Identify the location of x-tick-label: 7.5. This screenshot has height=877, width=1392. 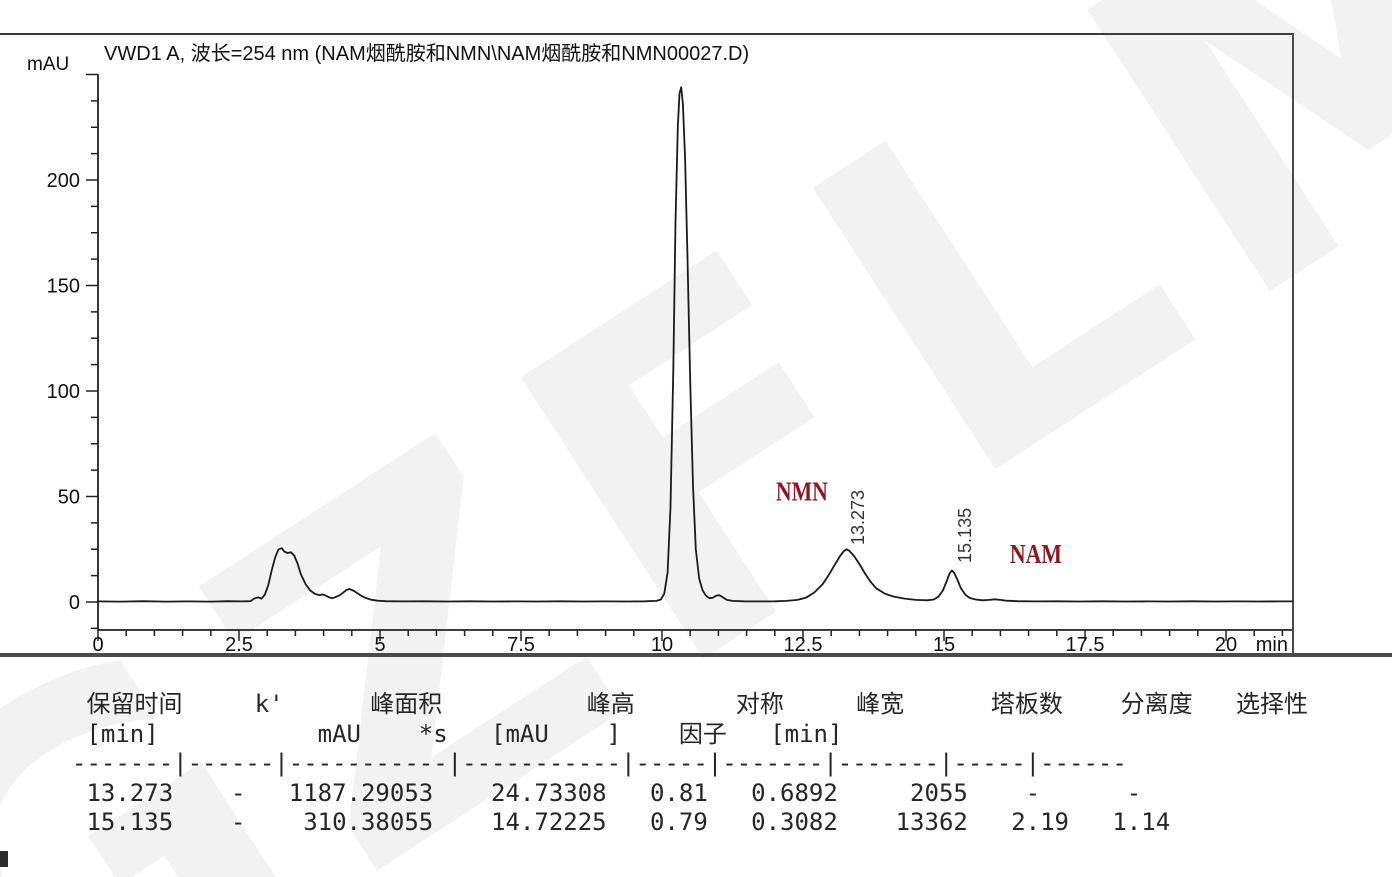
(521, 645).